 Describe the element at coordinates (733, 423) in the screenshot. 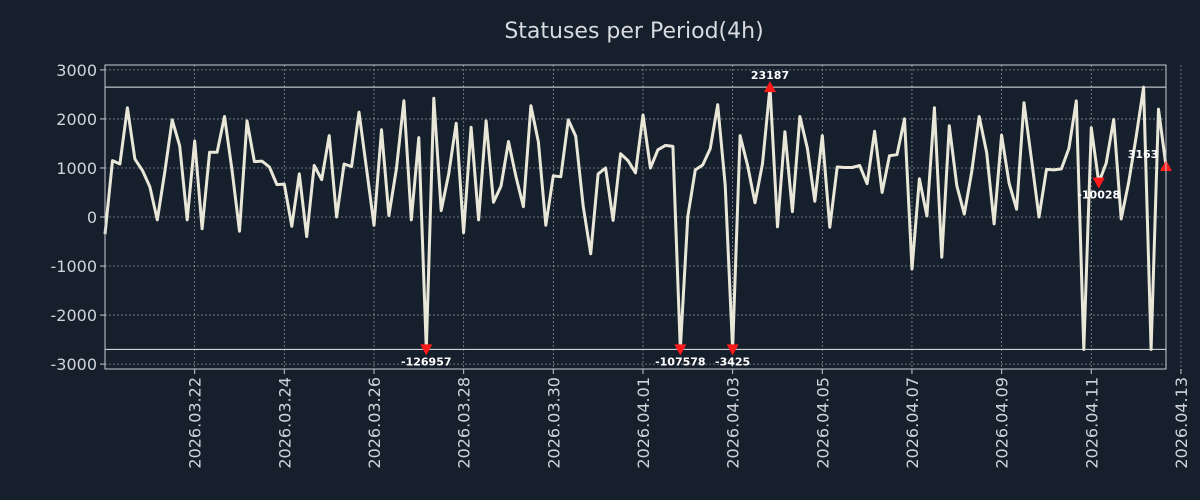

I see `x-tick-label: 2026.04.03` at that location.